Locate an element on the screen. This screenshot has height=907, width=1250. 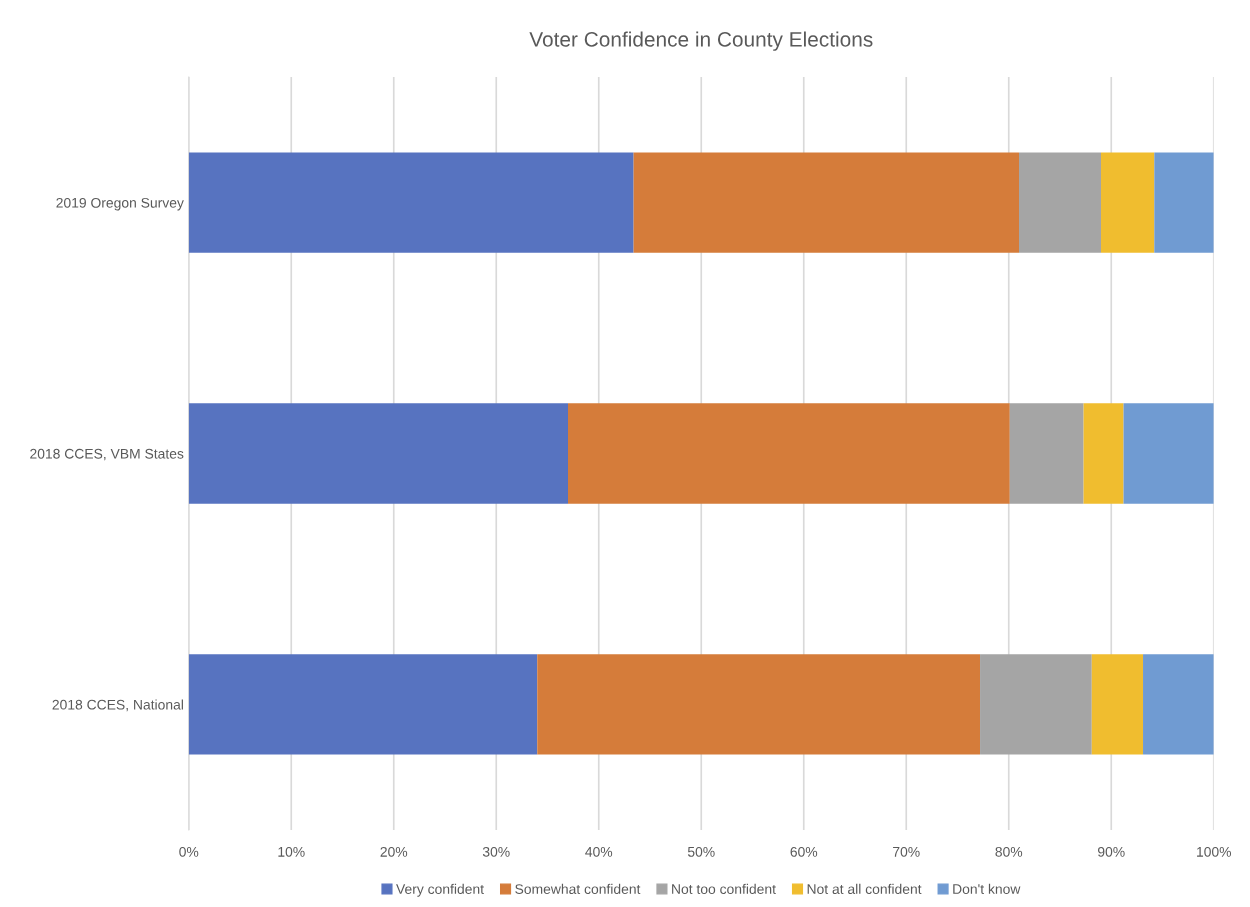
x-tick-label: 30% is located at coordinates (496, 851).